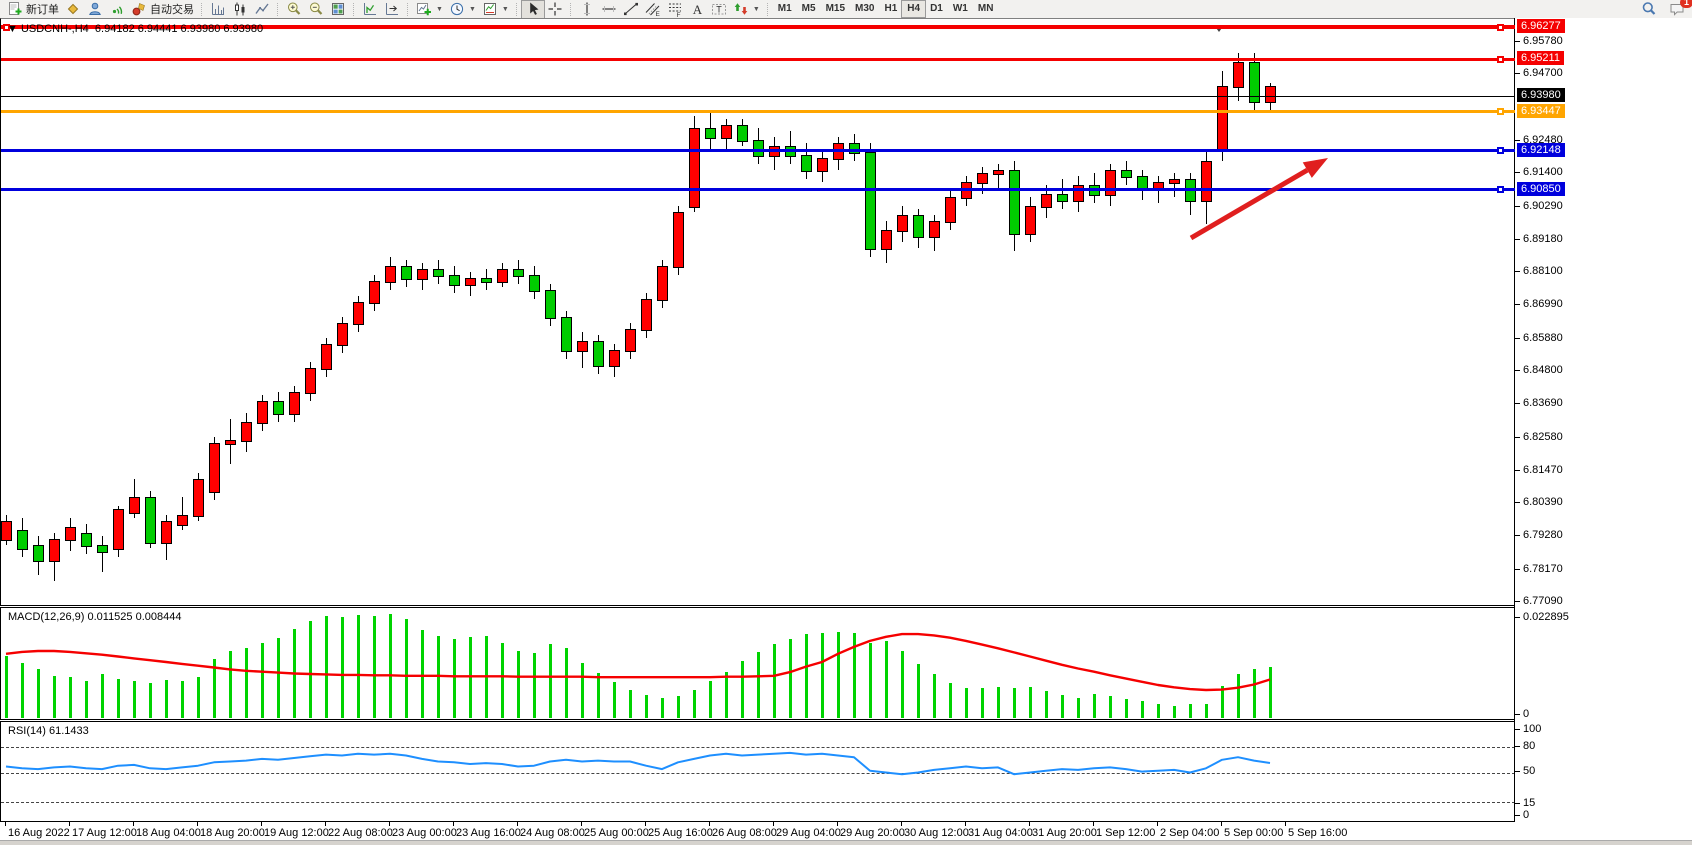 The image size is (1692, 845). I want to click on autotrade-button: 自动交易, so click(162, 9).